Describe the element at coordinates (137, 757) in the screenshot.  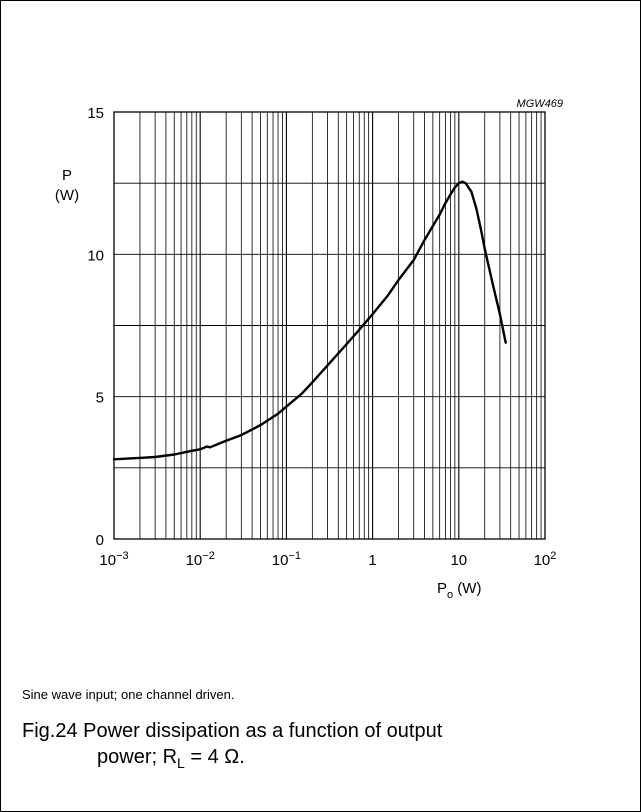
I see `caption-line-2-text: power; R` at that location.